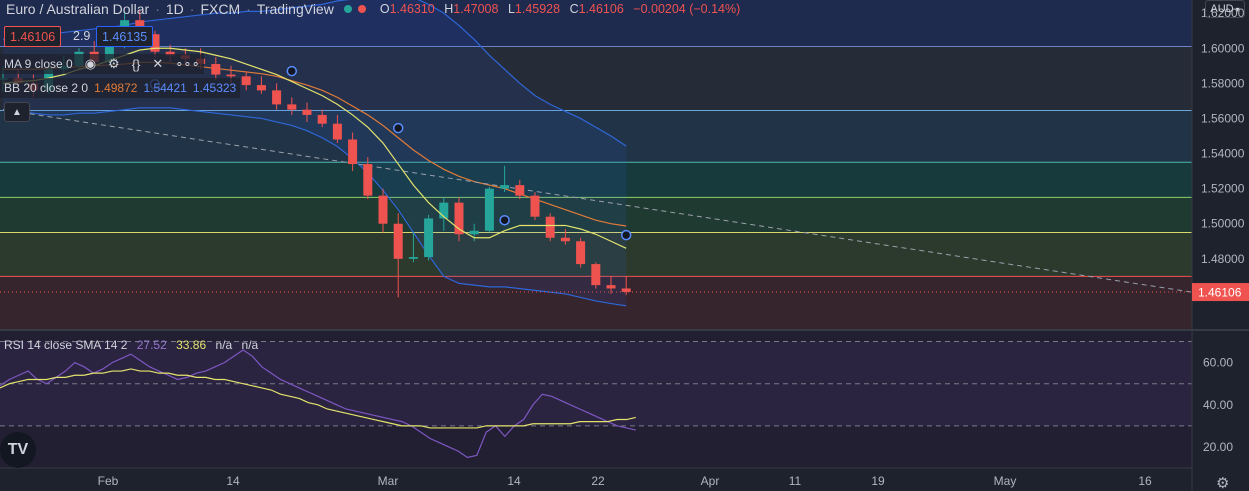 The image size is (1249, 491). Describe the element at coordinates (1218, 363) in the screenshot. I see `rsi-tick-label: 60.00` at that location.